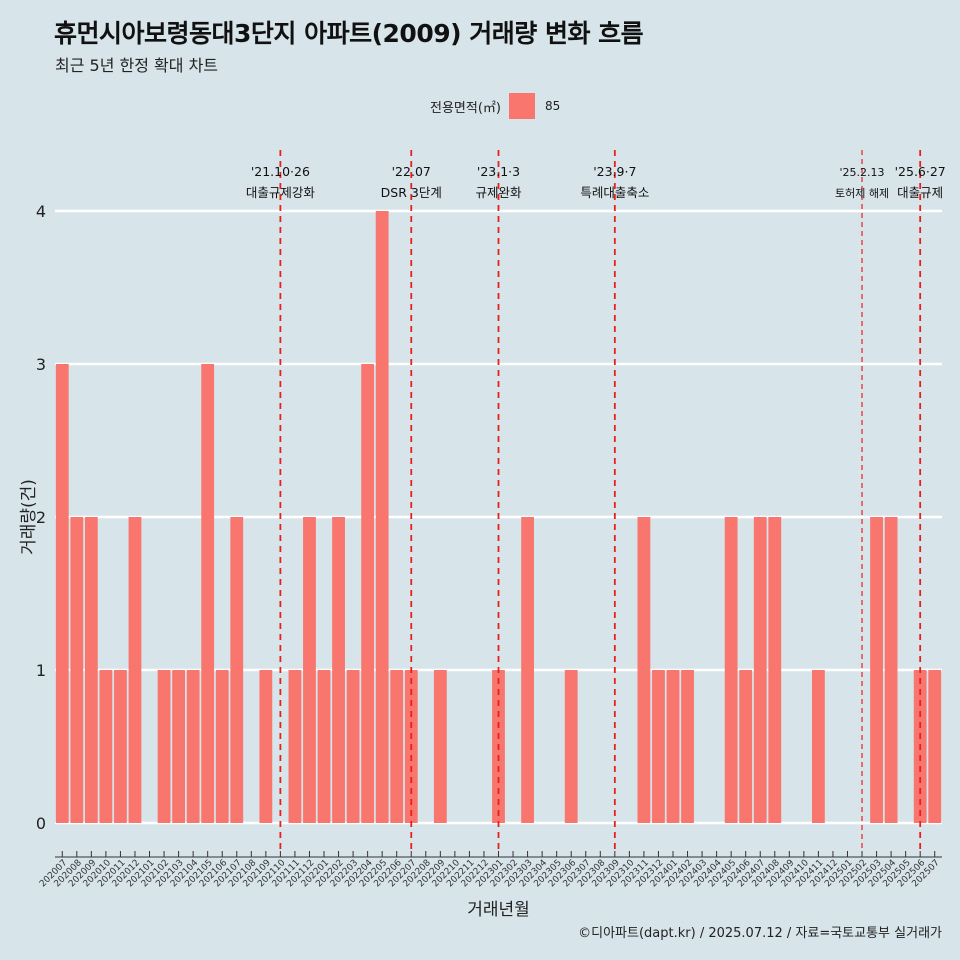 The image size is (960, 960). What do you see at coordinates (29, 517) in the screenshot?
I see `y-axis-title: 거래량(건)` at bounding box center [29, 517].